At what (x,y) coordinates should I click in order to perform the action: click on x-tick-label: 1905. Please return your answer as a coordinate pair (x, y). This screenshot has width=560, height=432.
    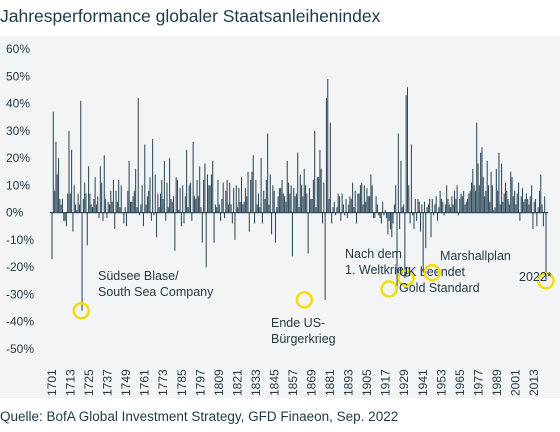
    Looking at the image, I should click on (367, 382).